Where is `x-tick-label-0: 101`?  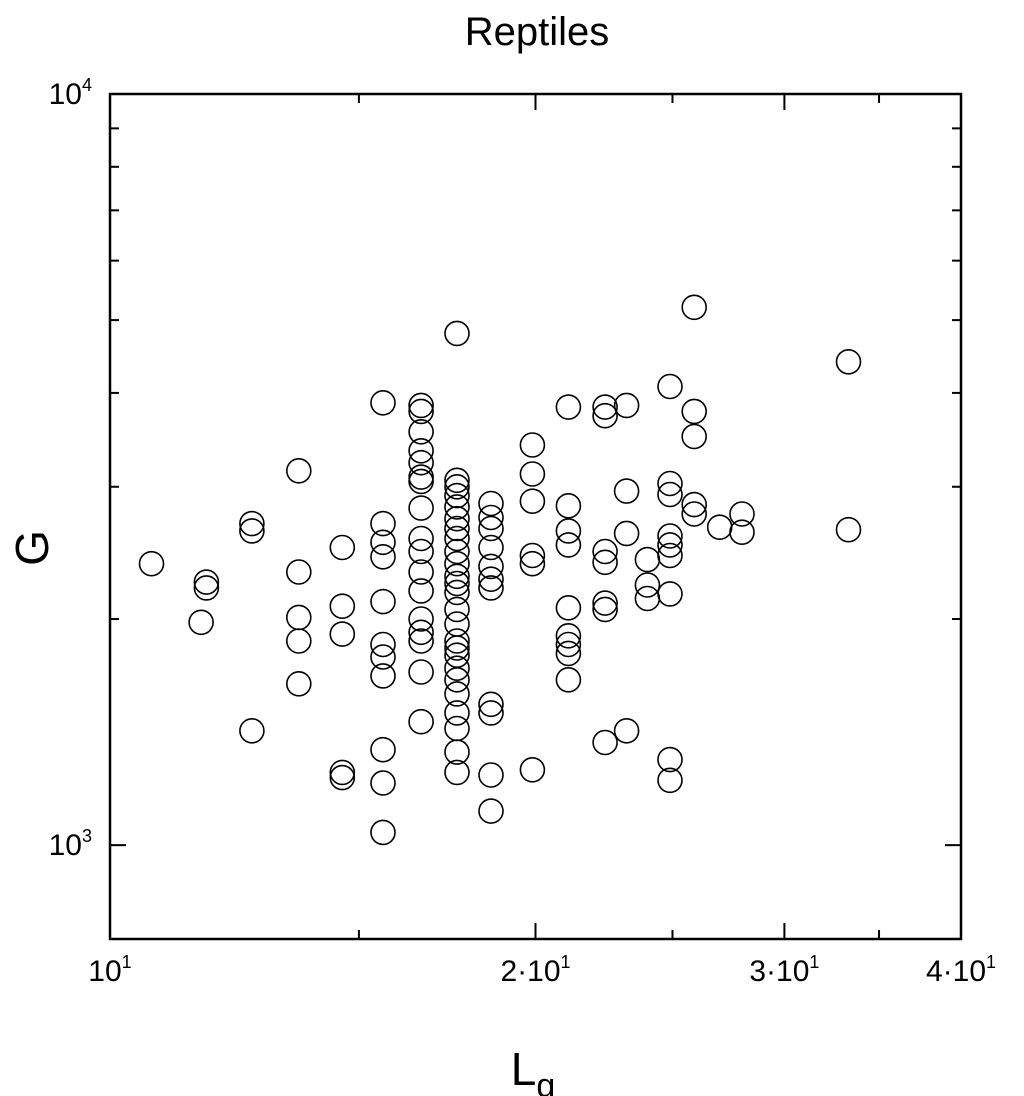 x-tick-label-0: 101 is located at coordinates (109, 970).